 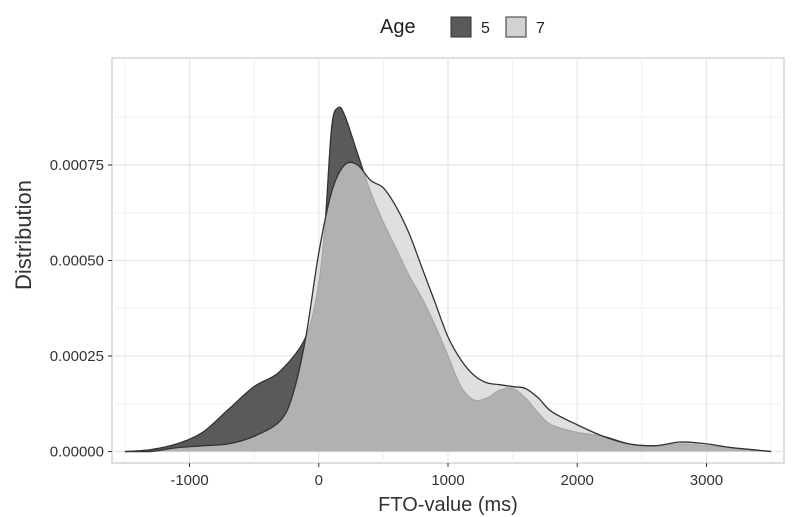 What do you see at coordinates (77, 356) in the screenshot?
I see `y-tick-label-1: 0.00025` at bounding box center [77, 356].